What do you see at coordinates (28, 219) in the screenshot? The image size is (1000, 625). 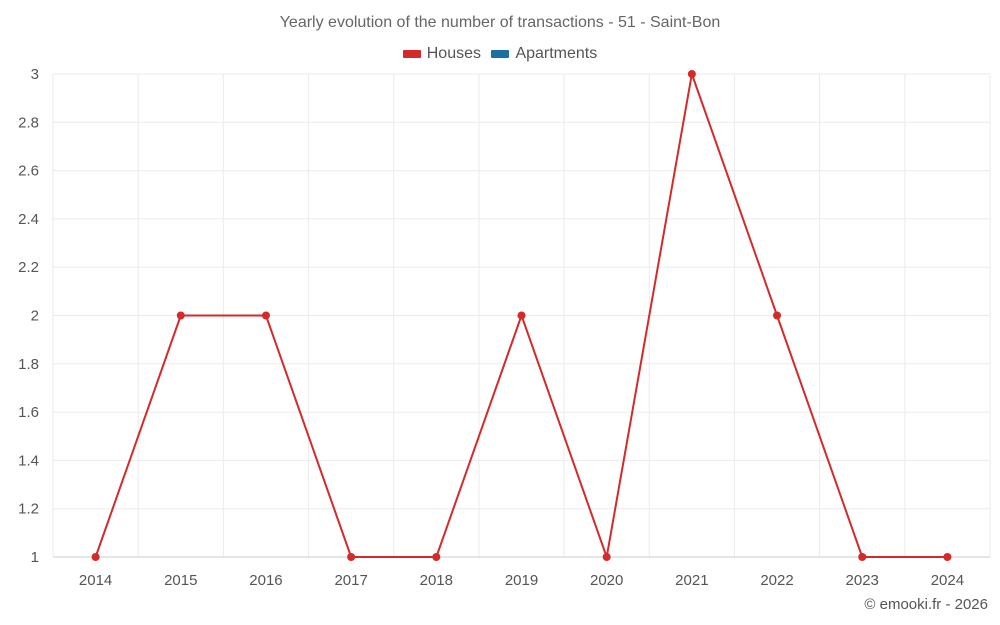 I see `y-tick-label: 2.4` at bounding box center [28, 219].